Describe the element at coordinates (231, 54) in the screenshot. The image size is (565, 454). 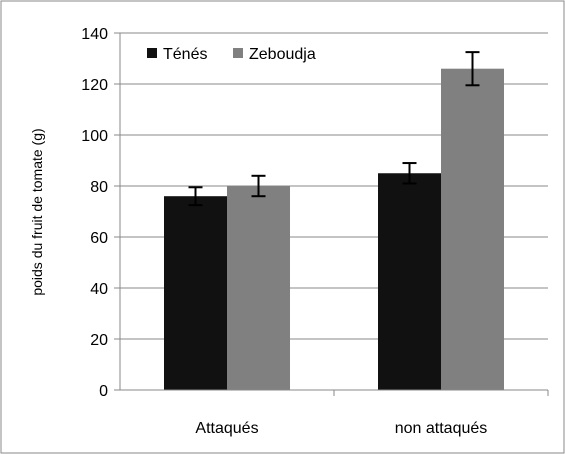
I see `legend: Ténés Zeboudja` at that location.